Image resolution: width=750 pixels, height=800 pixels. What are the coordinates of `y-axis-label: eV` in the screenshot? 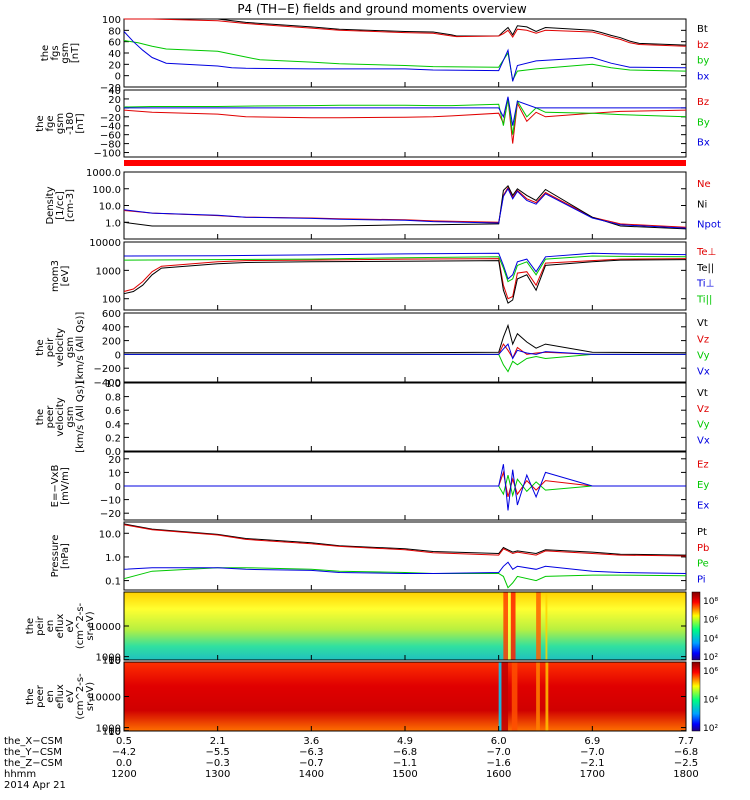 It's located at (70, 625).